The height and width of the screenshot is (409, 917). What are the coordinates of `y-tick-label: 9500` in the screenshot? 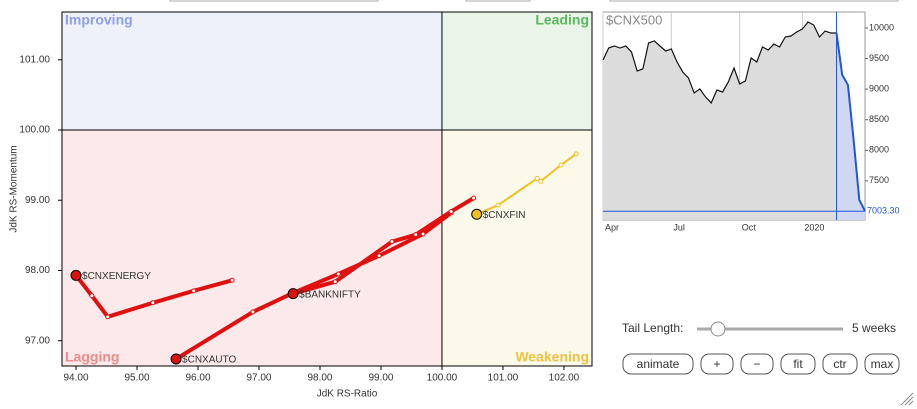 It's located at (879, 58).